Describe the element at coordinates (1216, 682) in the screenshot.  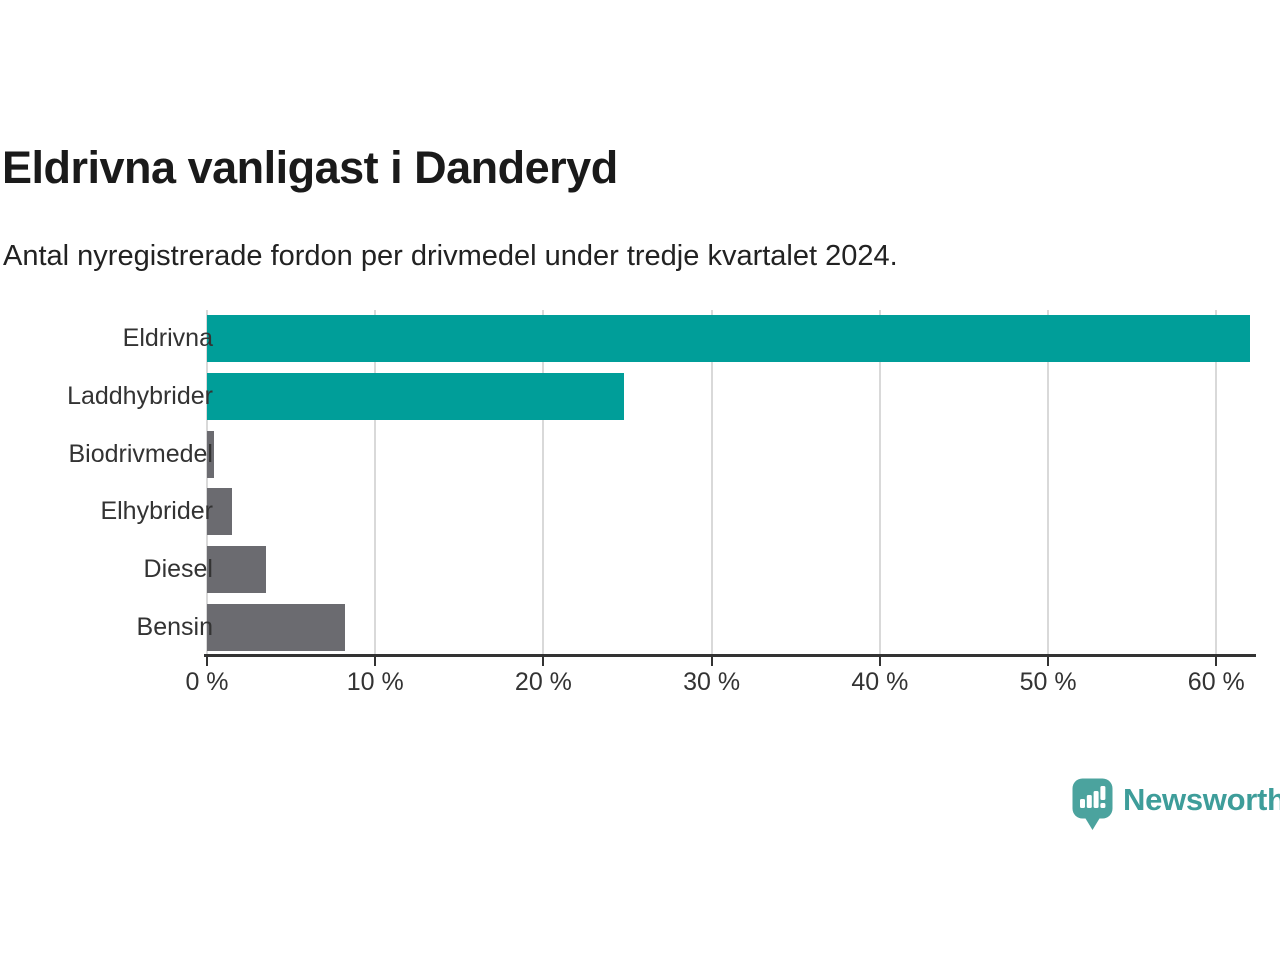
I see `x-tick-label-60: 60 %` at that location.